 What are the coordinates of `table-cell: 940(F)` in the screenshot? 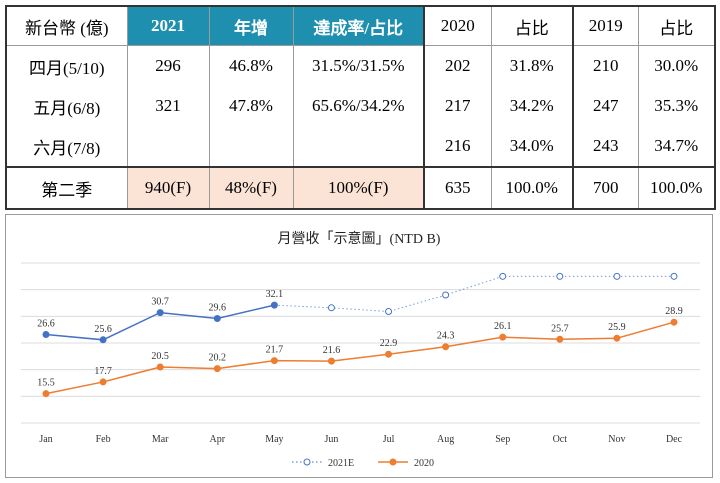 It's located at (168, 188).